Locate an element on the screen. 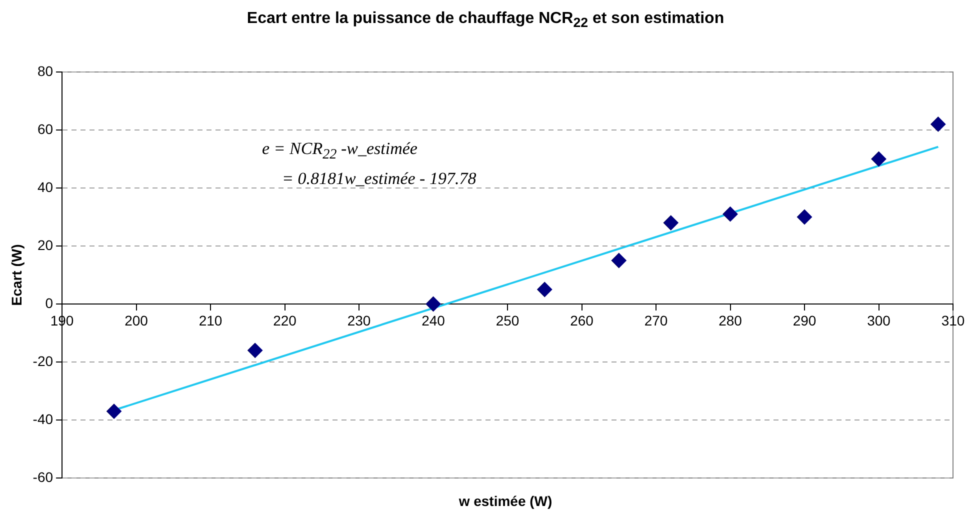 The width and height of the screenshot is (971, 516). x-tick-label: 240 is located at coordinates (434, 320).